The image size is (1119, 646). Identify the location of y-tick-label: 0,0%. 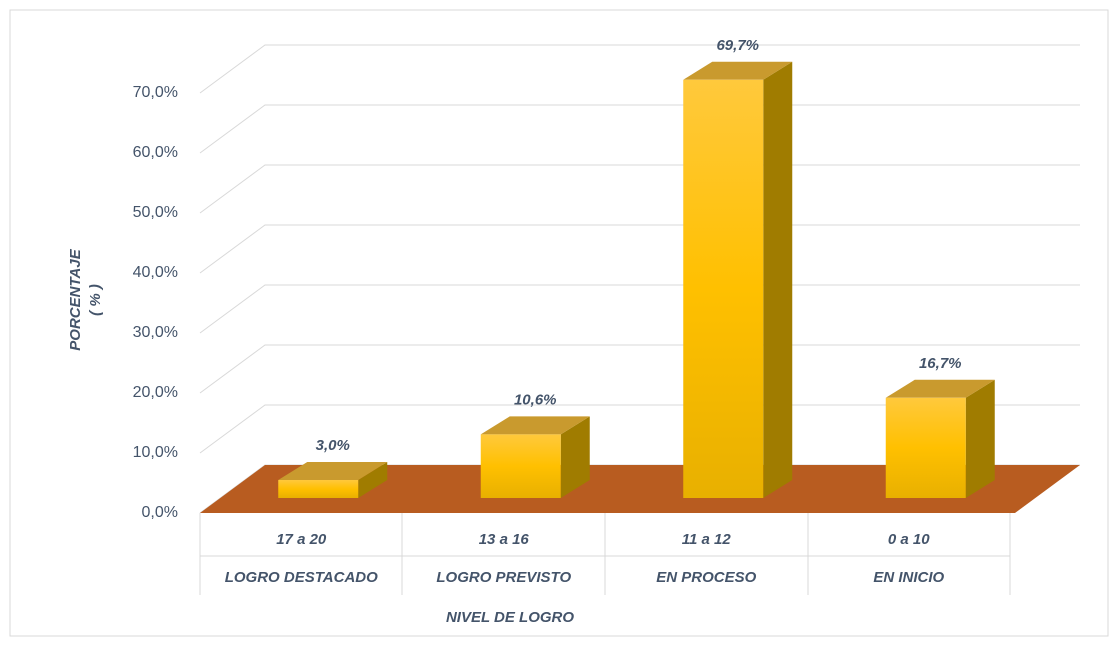
(160, 512).